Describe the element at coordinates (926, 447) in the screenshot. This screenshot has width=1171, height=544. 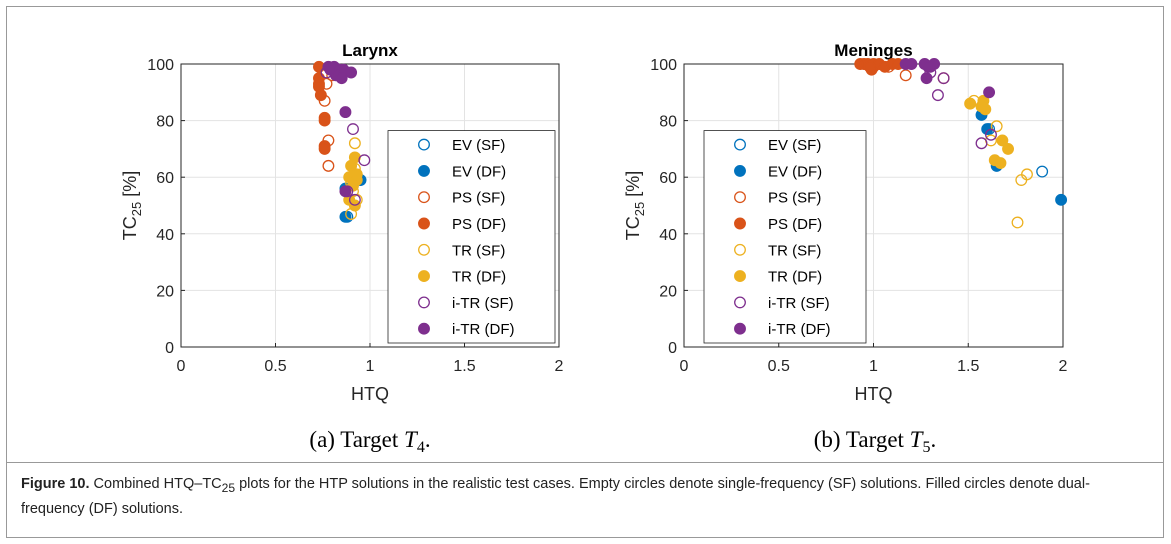
I see `subcaption-sub: 5` at that location.